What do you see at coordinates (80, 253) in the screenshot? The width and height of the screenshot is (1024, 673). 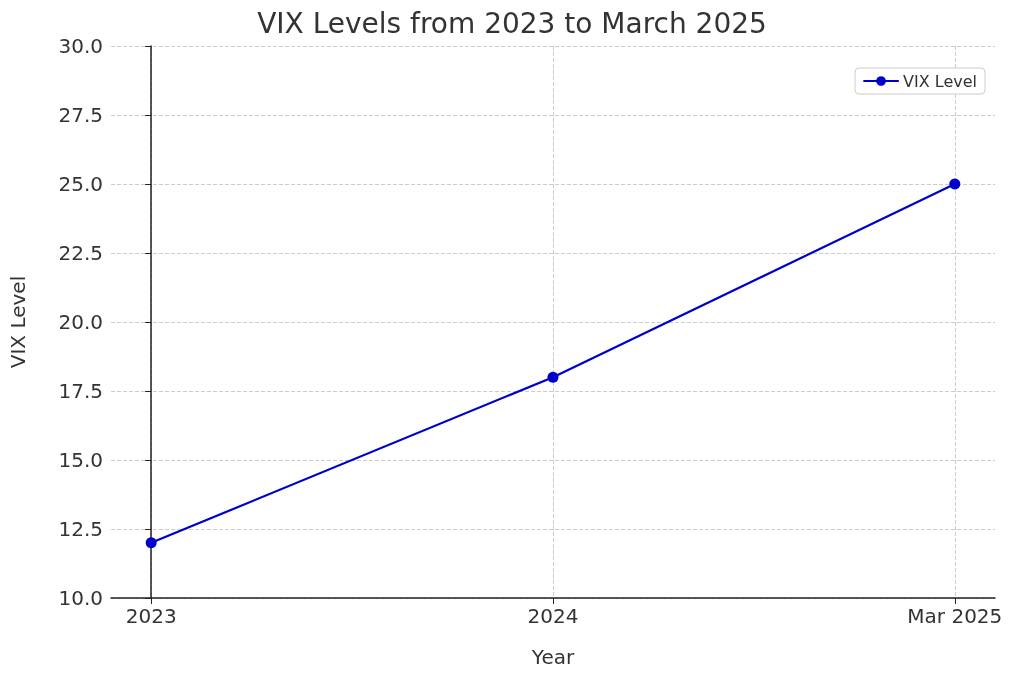 I see `y-tick-label: 22.5` at bounding box center [80, 253].